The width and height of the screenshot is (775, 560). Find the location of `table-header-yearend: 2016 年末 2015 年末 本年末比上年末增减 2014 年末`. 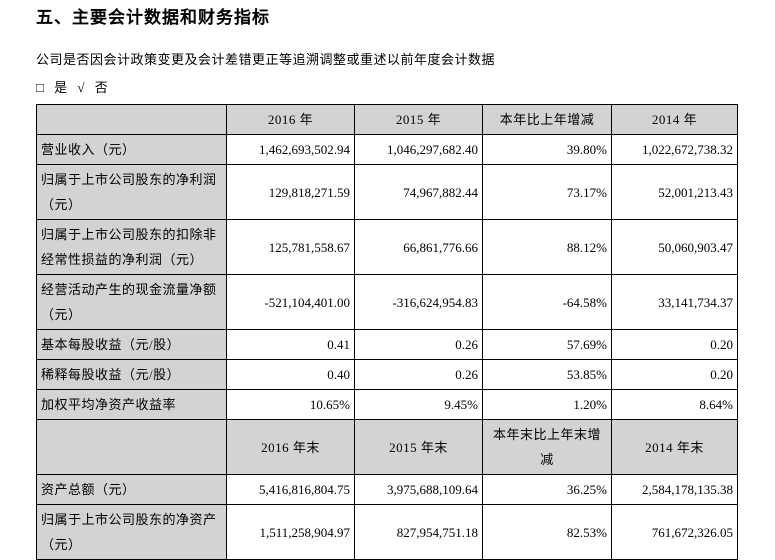

table-header-yearend: 2016 年末 2015 年末 本年末比上年末增减 2014 年末 is located at coordinates (387, 447).